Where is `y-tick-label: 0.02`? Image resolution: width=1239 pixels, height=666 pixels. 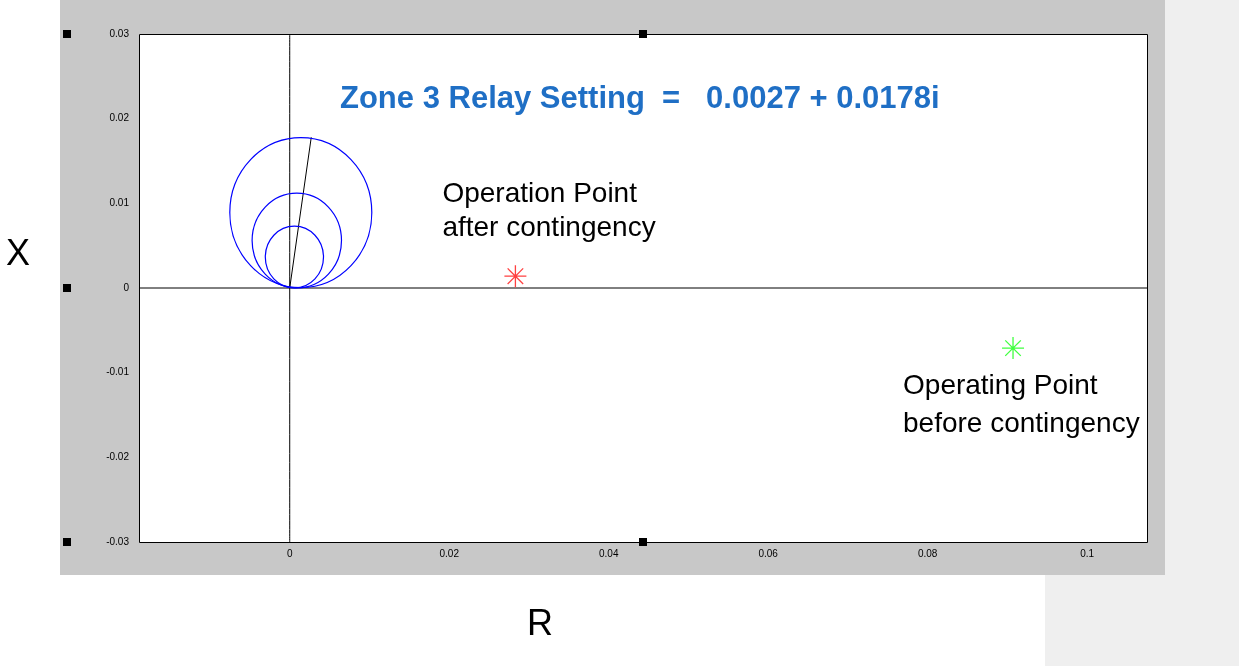
y-tick-label: 0.02 is located at coordinates (119, 118).